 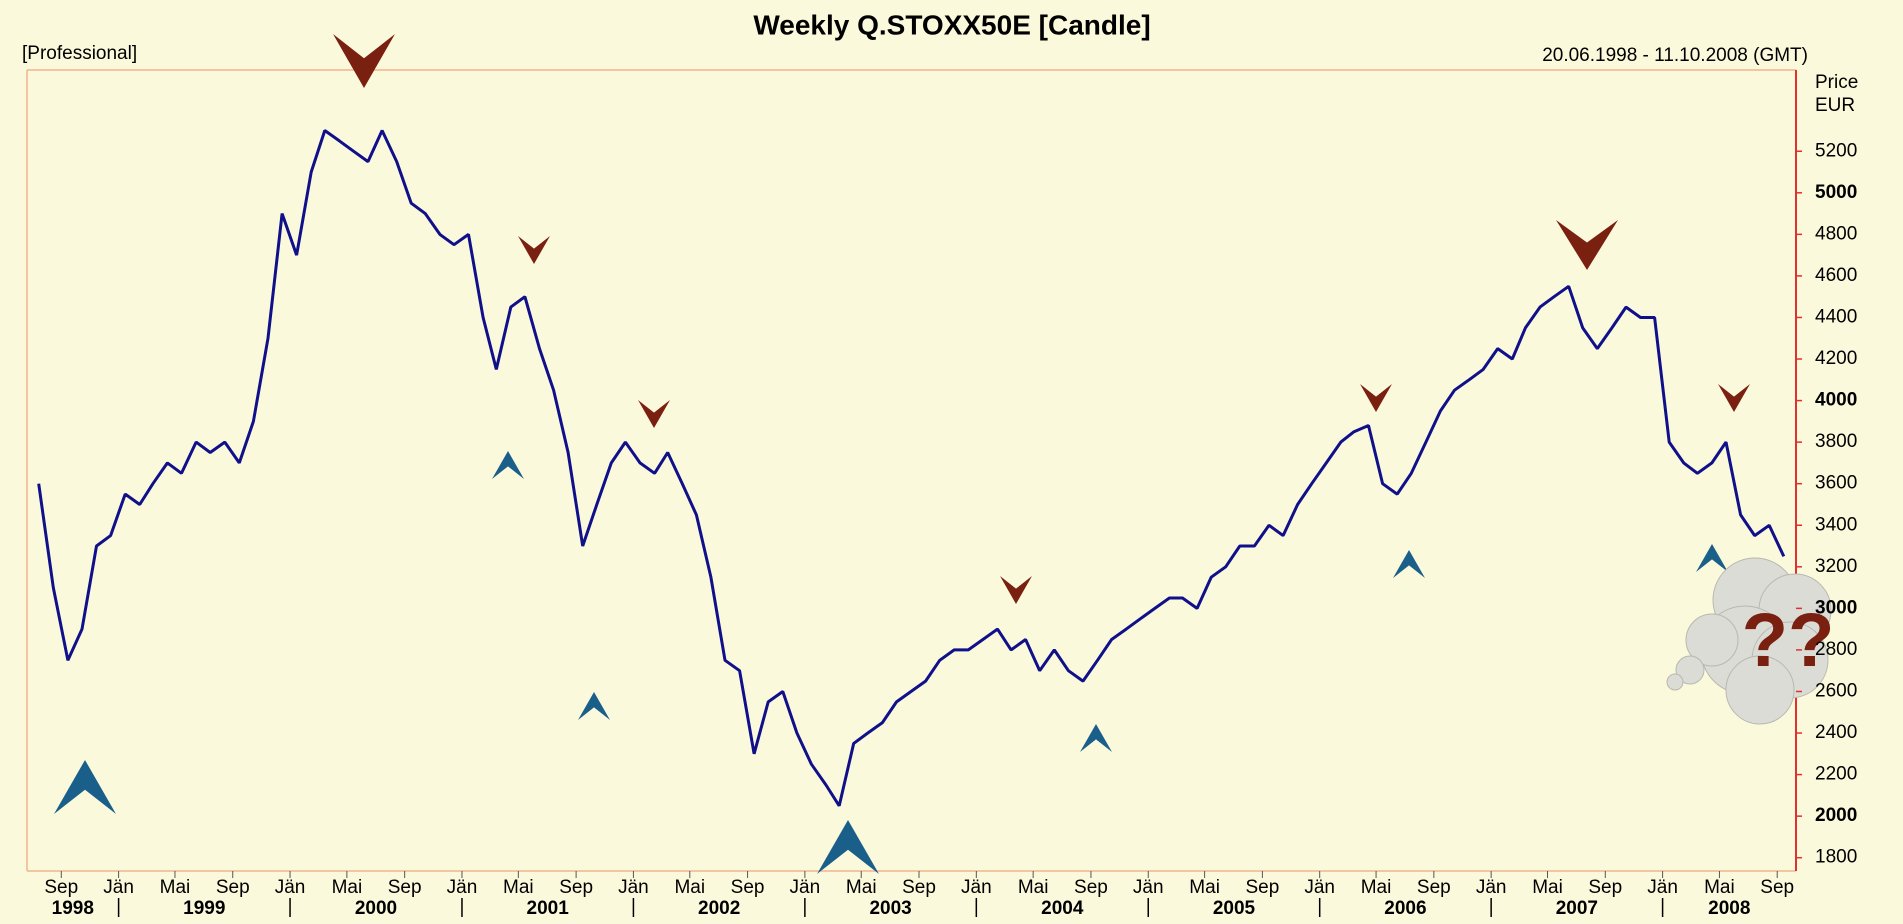 What do you see at coordinates (1836, 82) in the screenshot?
I see `y-axis-label: Price` at bounding box center [1836, 82].